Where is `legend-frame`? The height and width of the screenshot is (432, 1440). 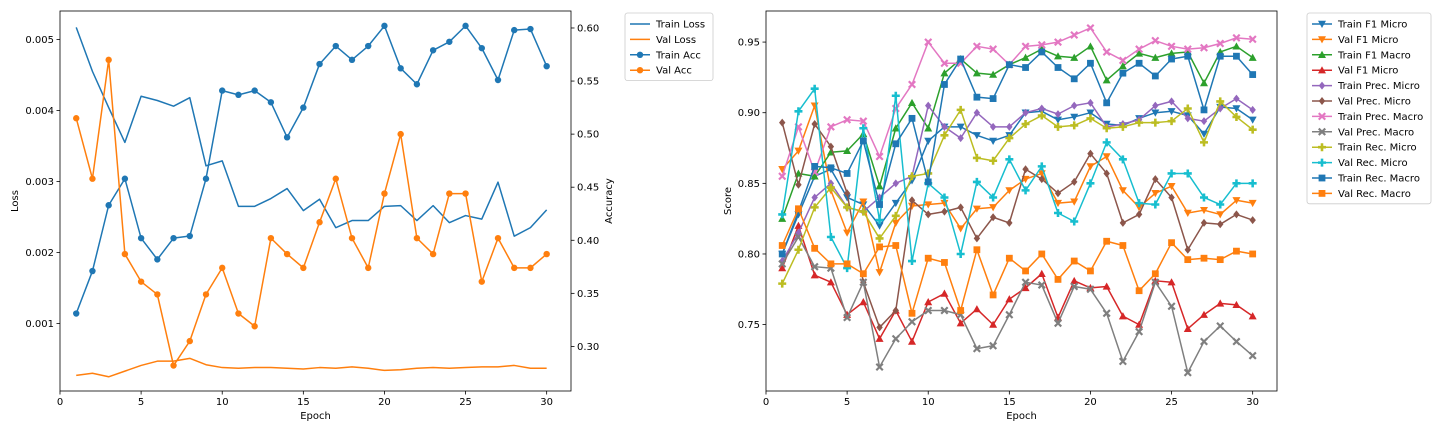 legend-frame is located at coordinates (669, 46).